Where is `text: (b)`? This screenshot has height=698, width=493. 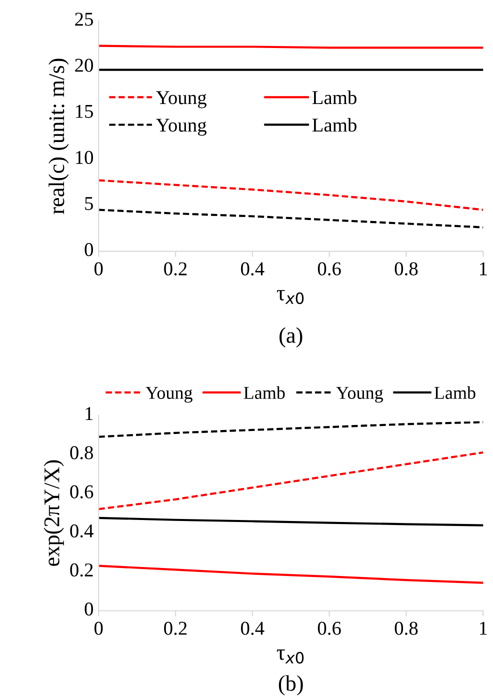
text: (b) is located at coordinates (290, 685).